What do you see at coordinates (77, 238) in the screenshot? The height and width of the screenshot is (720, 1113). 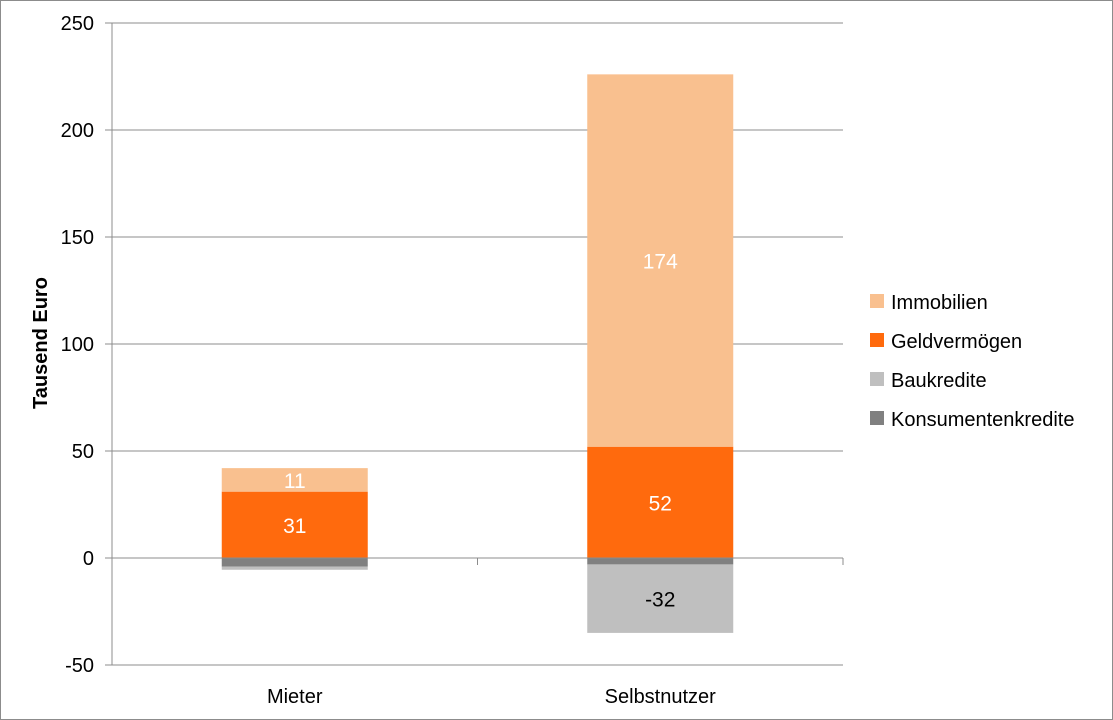 I see `y-tick-label: 150` at bounding box center [77, 238].